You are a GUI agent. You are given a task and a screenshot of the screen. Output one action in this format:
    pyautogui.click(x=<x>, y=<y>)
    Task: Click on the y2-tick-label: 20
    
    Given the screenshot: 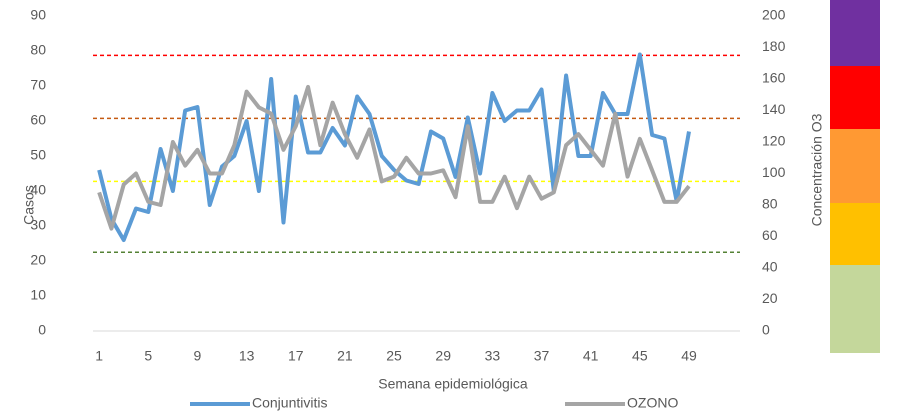 What is the action you would take?
    pyautogui.click(x=770, y=298)
    